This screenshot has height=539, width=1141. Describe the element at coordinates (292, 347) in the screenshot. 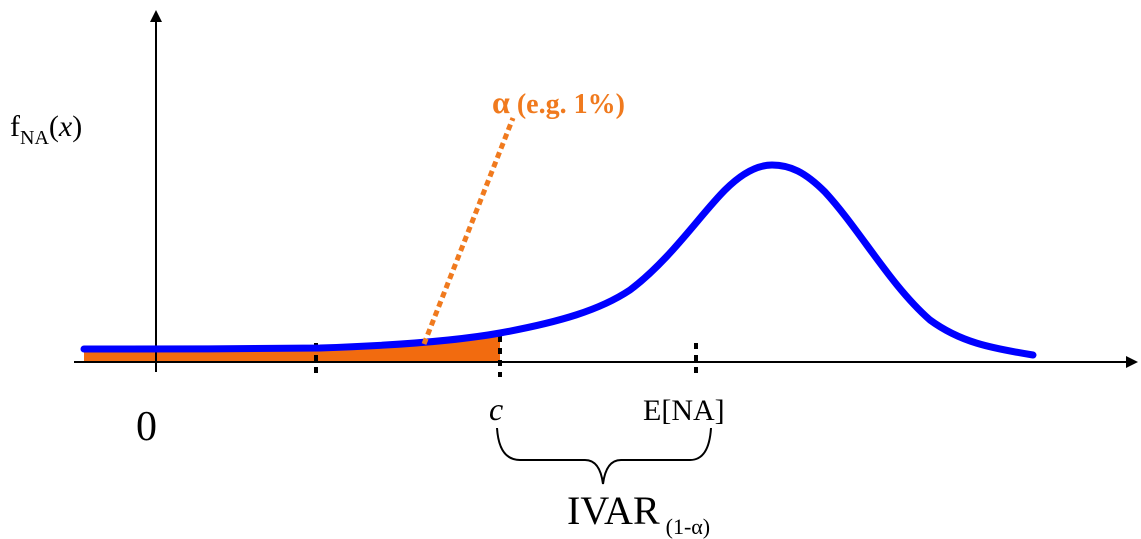

I see `alpha-tail-area` at that location.